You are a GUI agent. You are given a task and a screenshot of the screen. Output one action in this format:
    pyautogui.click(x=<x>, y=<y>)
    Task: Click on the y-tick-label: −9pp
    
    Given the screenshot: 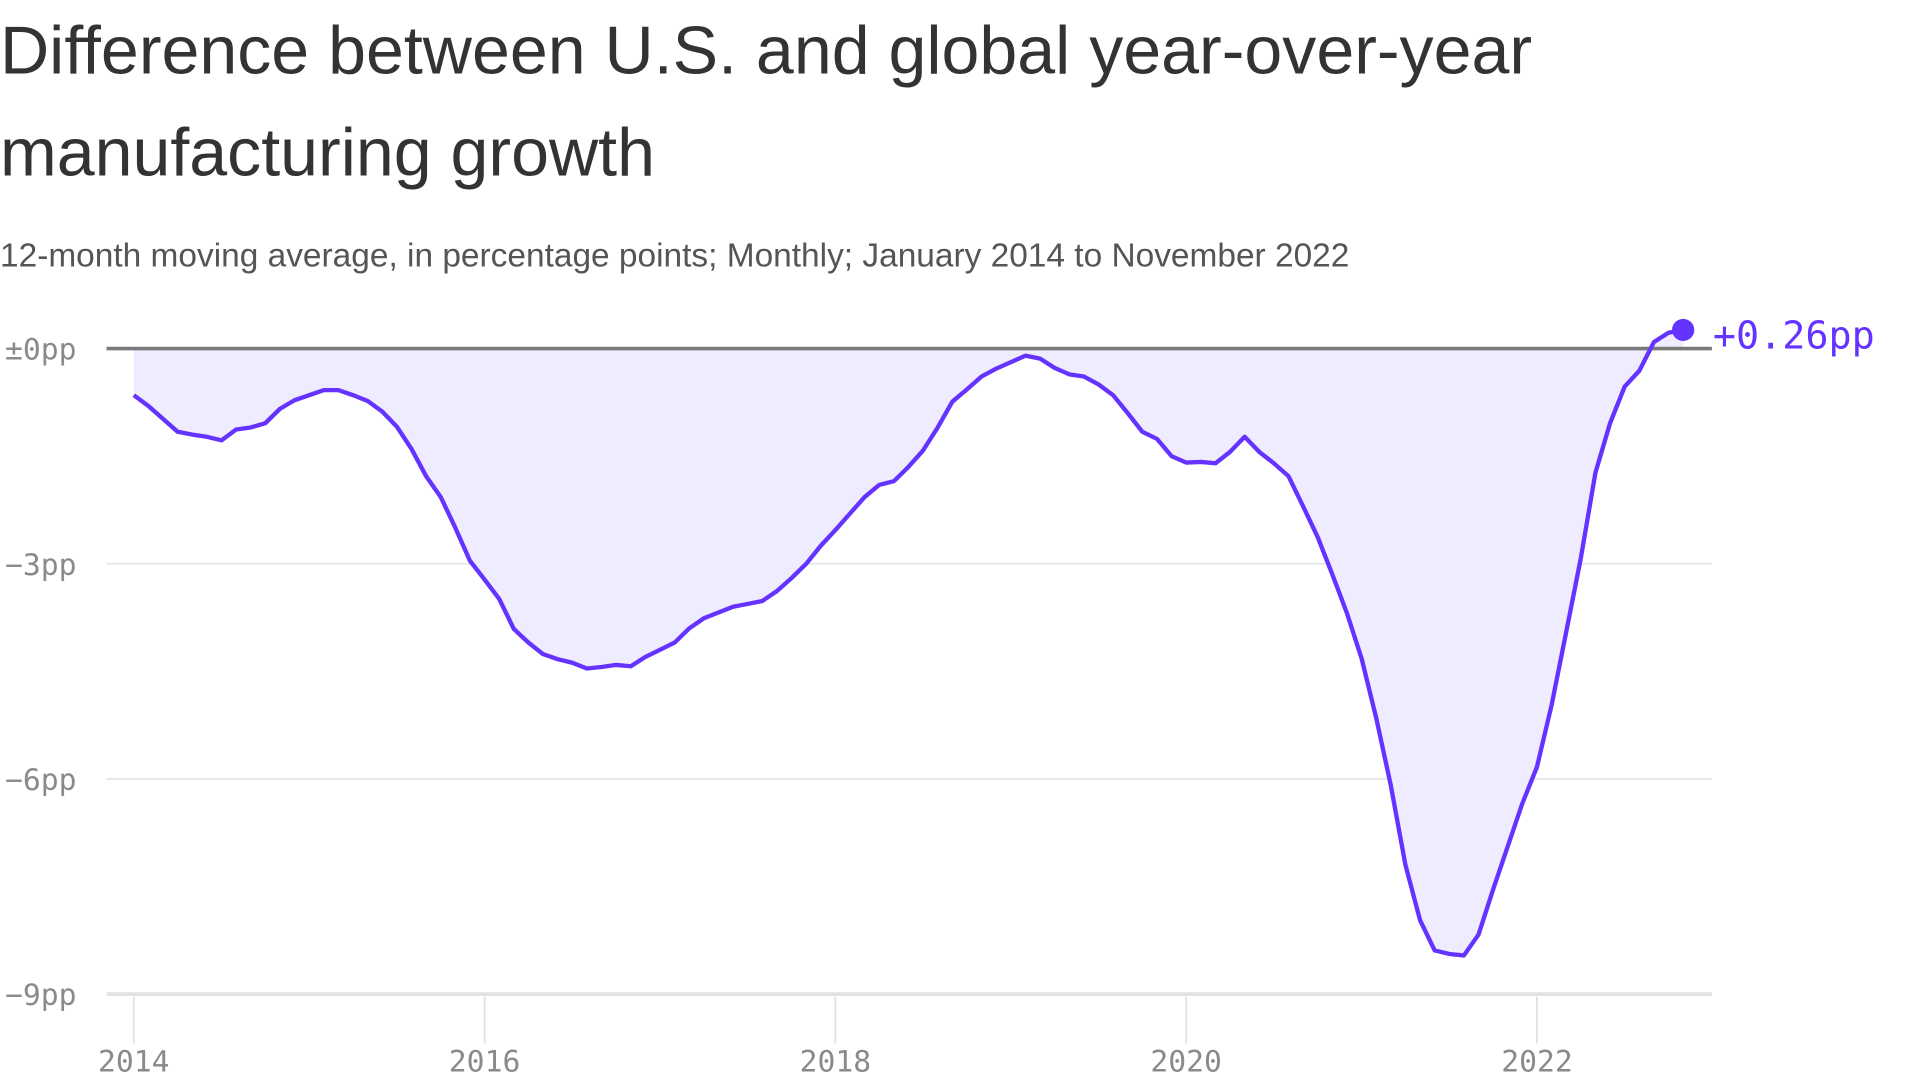 What is the action you would take?
    pyautogui.click(x=41, y=995)
    